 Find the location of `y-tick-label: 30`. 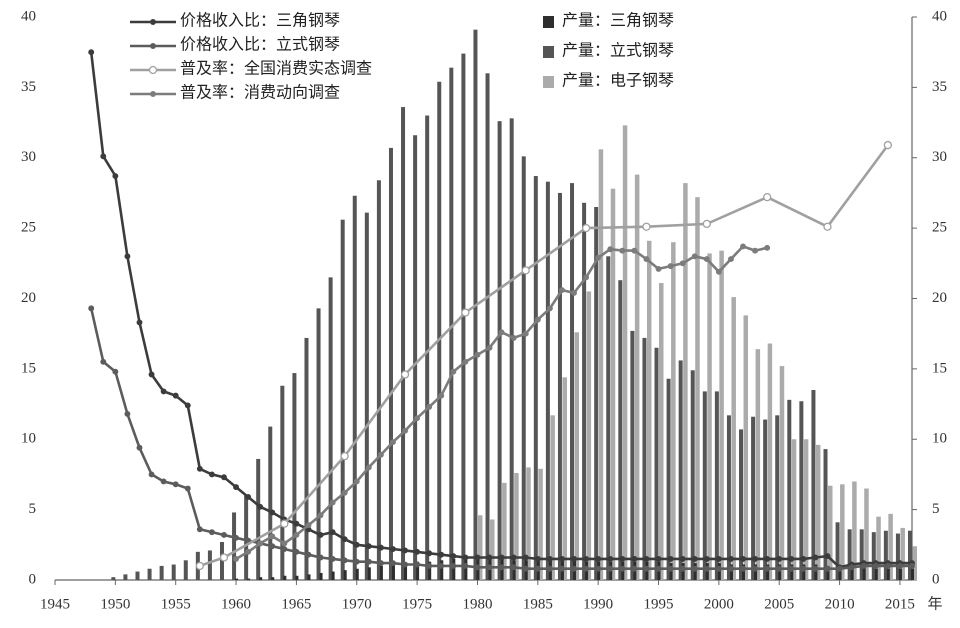

y-tick-label: 30 is located at coordinates (28, 157).